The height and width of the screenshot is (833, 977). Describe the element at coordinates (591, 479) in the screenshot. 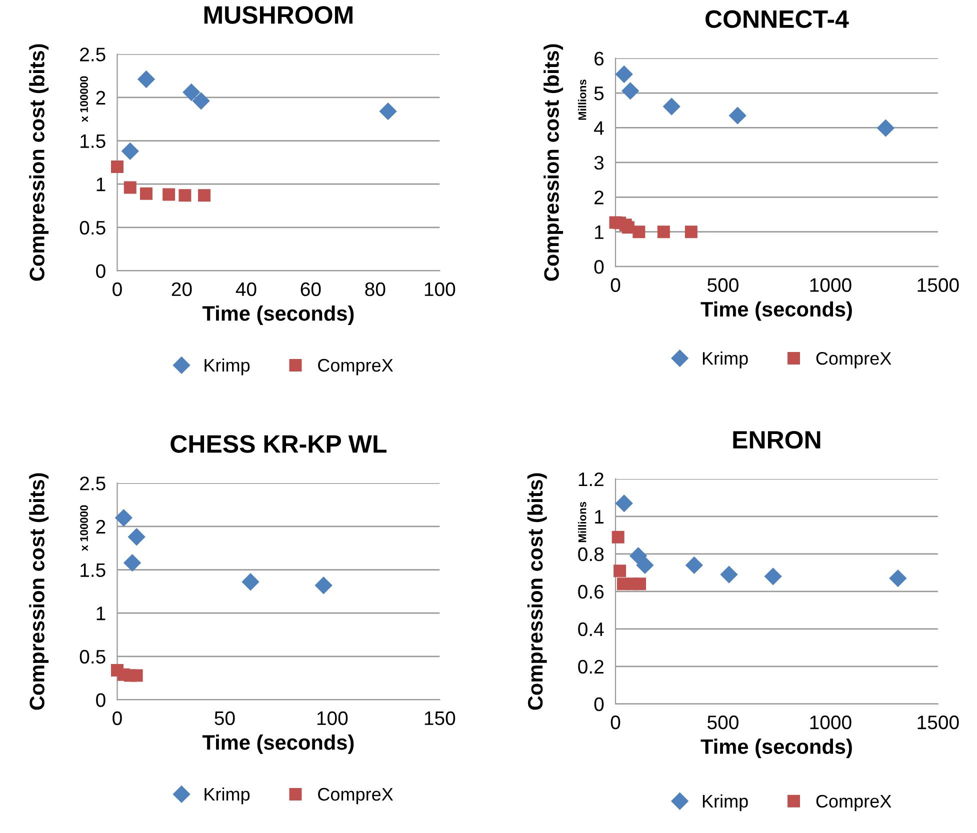

I see `y-tick-label: 1.2` at that location.